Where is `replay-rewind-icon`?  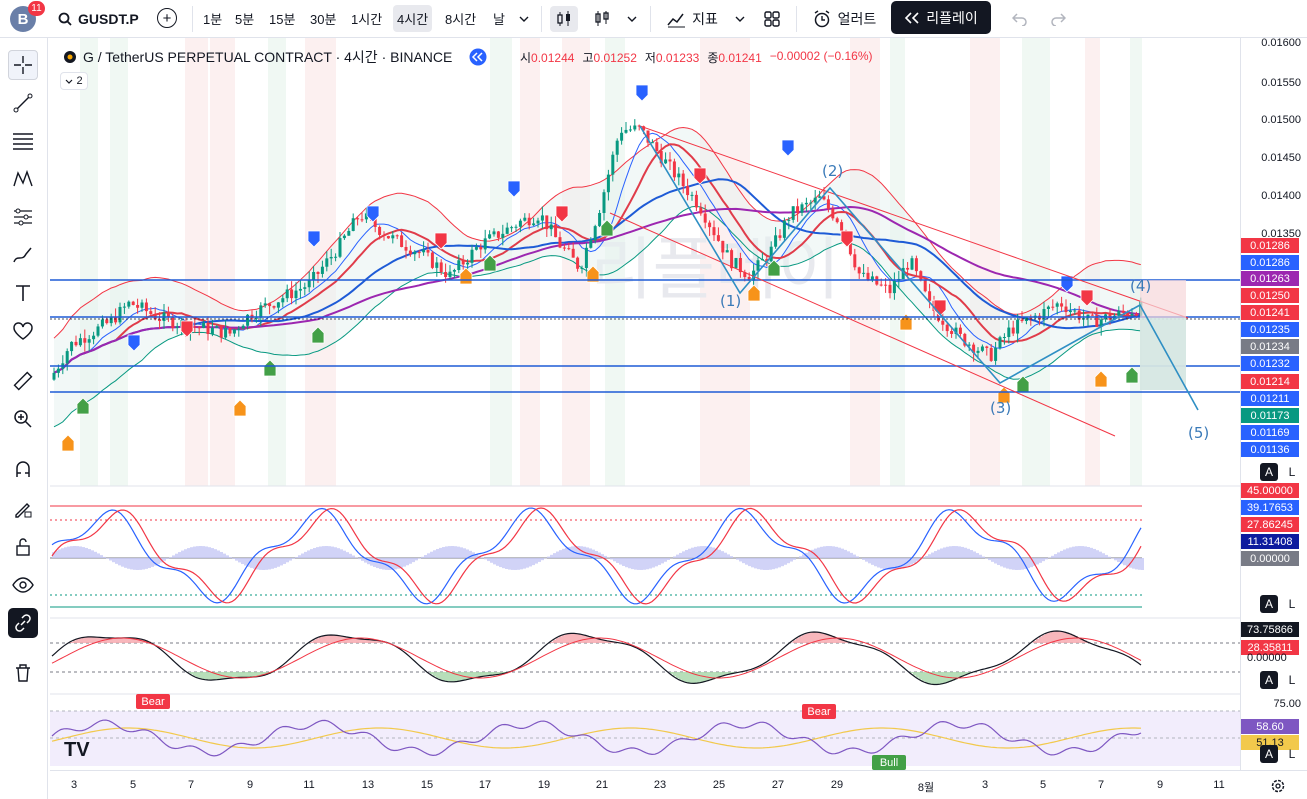
replay-rewind-icon is located at coordinates (478, 57).